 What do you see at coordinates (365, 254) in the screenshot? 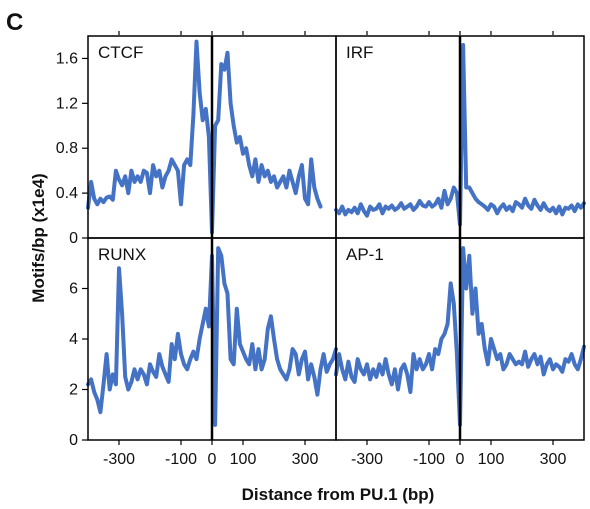
I see `panel-title: AP-1` at bounding box center [365, 254].